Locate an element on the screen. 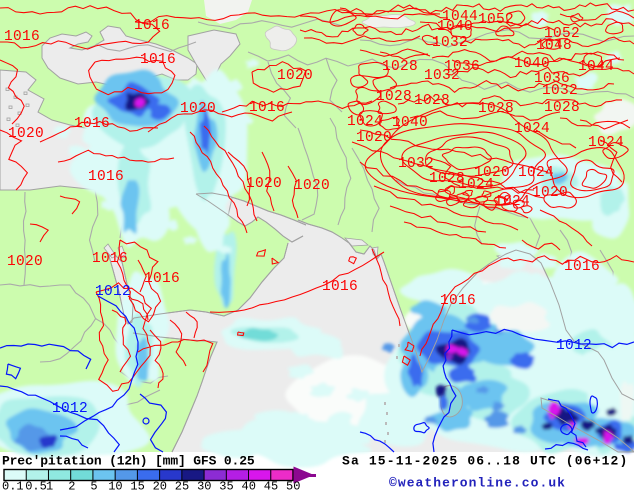 Image resolution: width=634 pixels, height=495 pixels. svg-text: 40 is located at coordinates (249, 485).